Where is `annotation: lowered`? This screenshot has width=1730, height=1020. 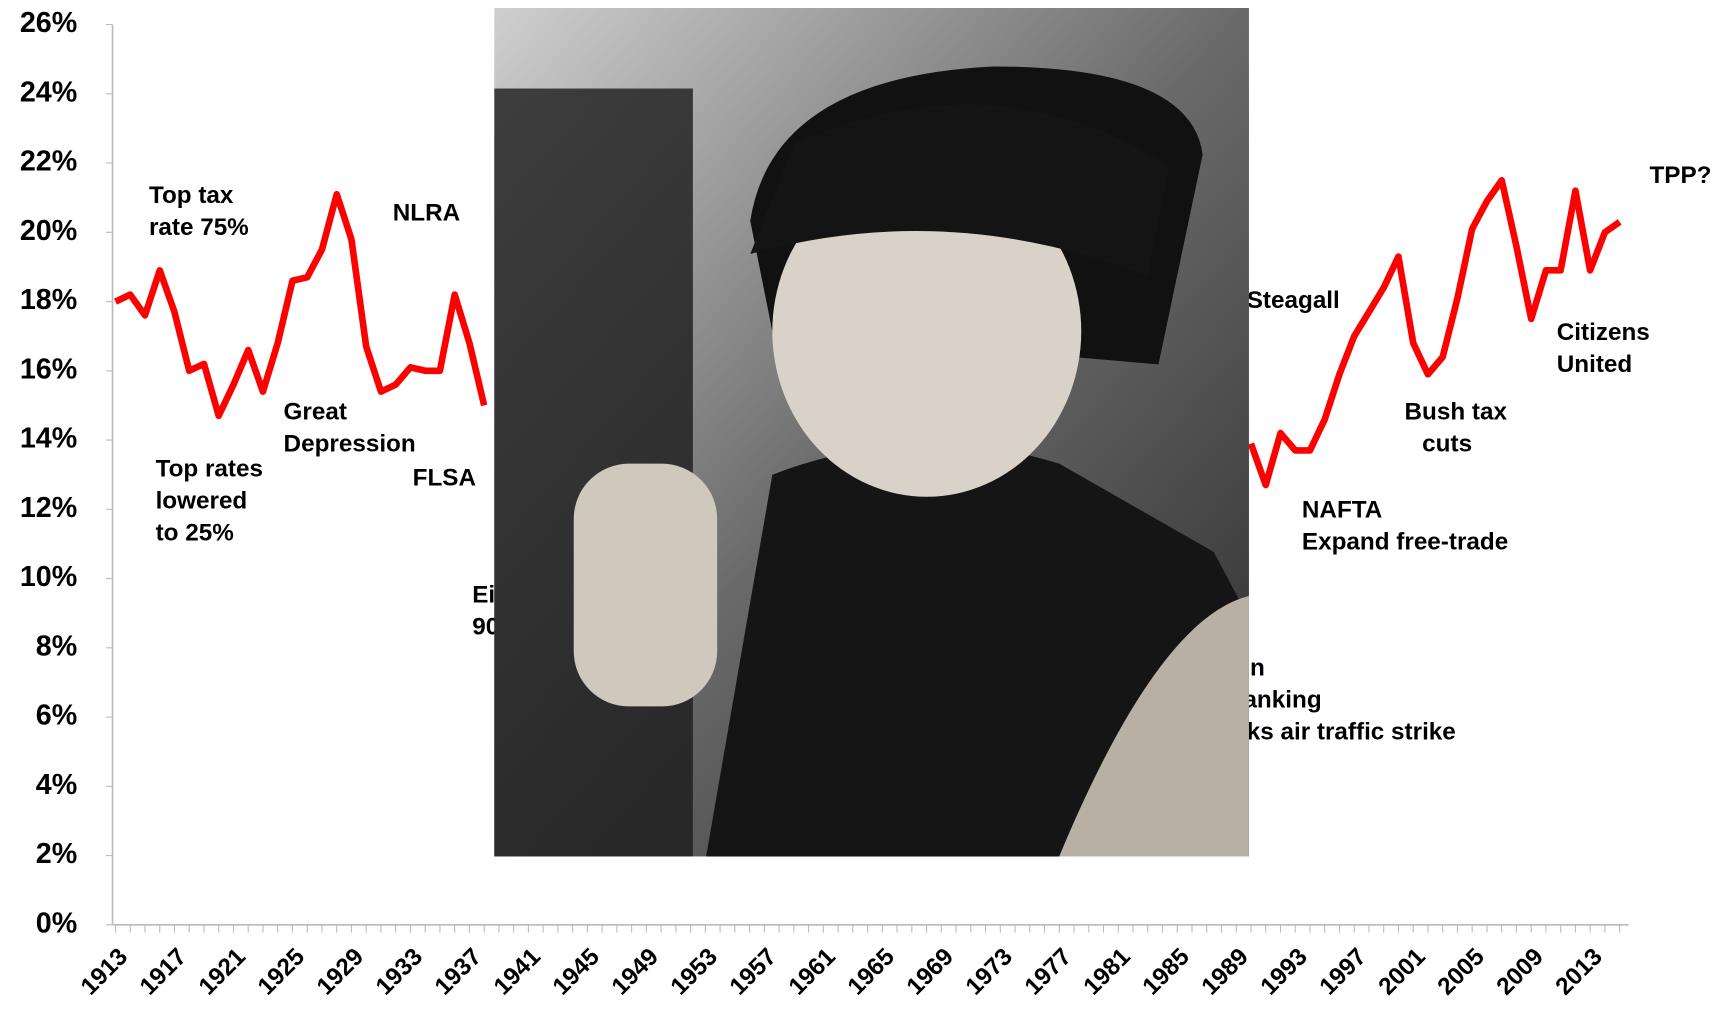
annotation: lowered is located at coordinates (202, 501).